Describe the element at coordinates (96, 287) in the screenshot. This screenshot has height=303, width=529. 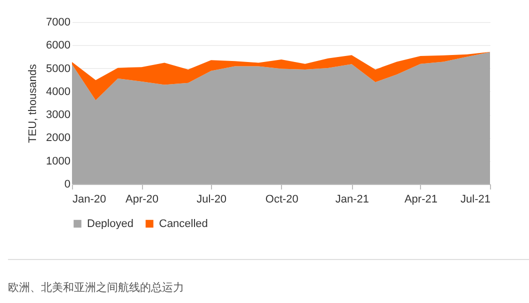
I see `text: 欧洲、北美和亚洲之间航线的总运力` at that location.